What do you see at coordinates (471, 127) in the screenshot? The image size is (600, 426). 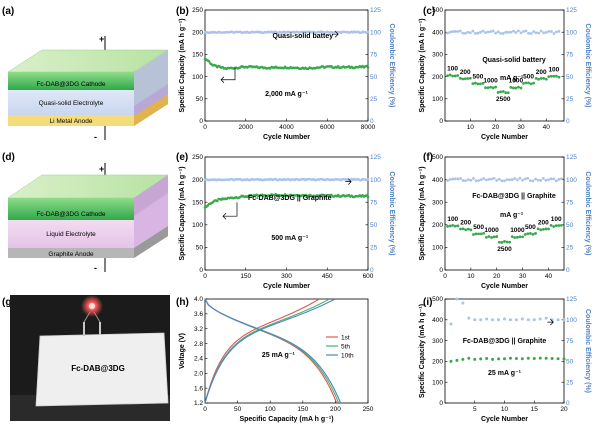 I see `x-tick-label: 10` at bounding box center [471, 127].